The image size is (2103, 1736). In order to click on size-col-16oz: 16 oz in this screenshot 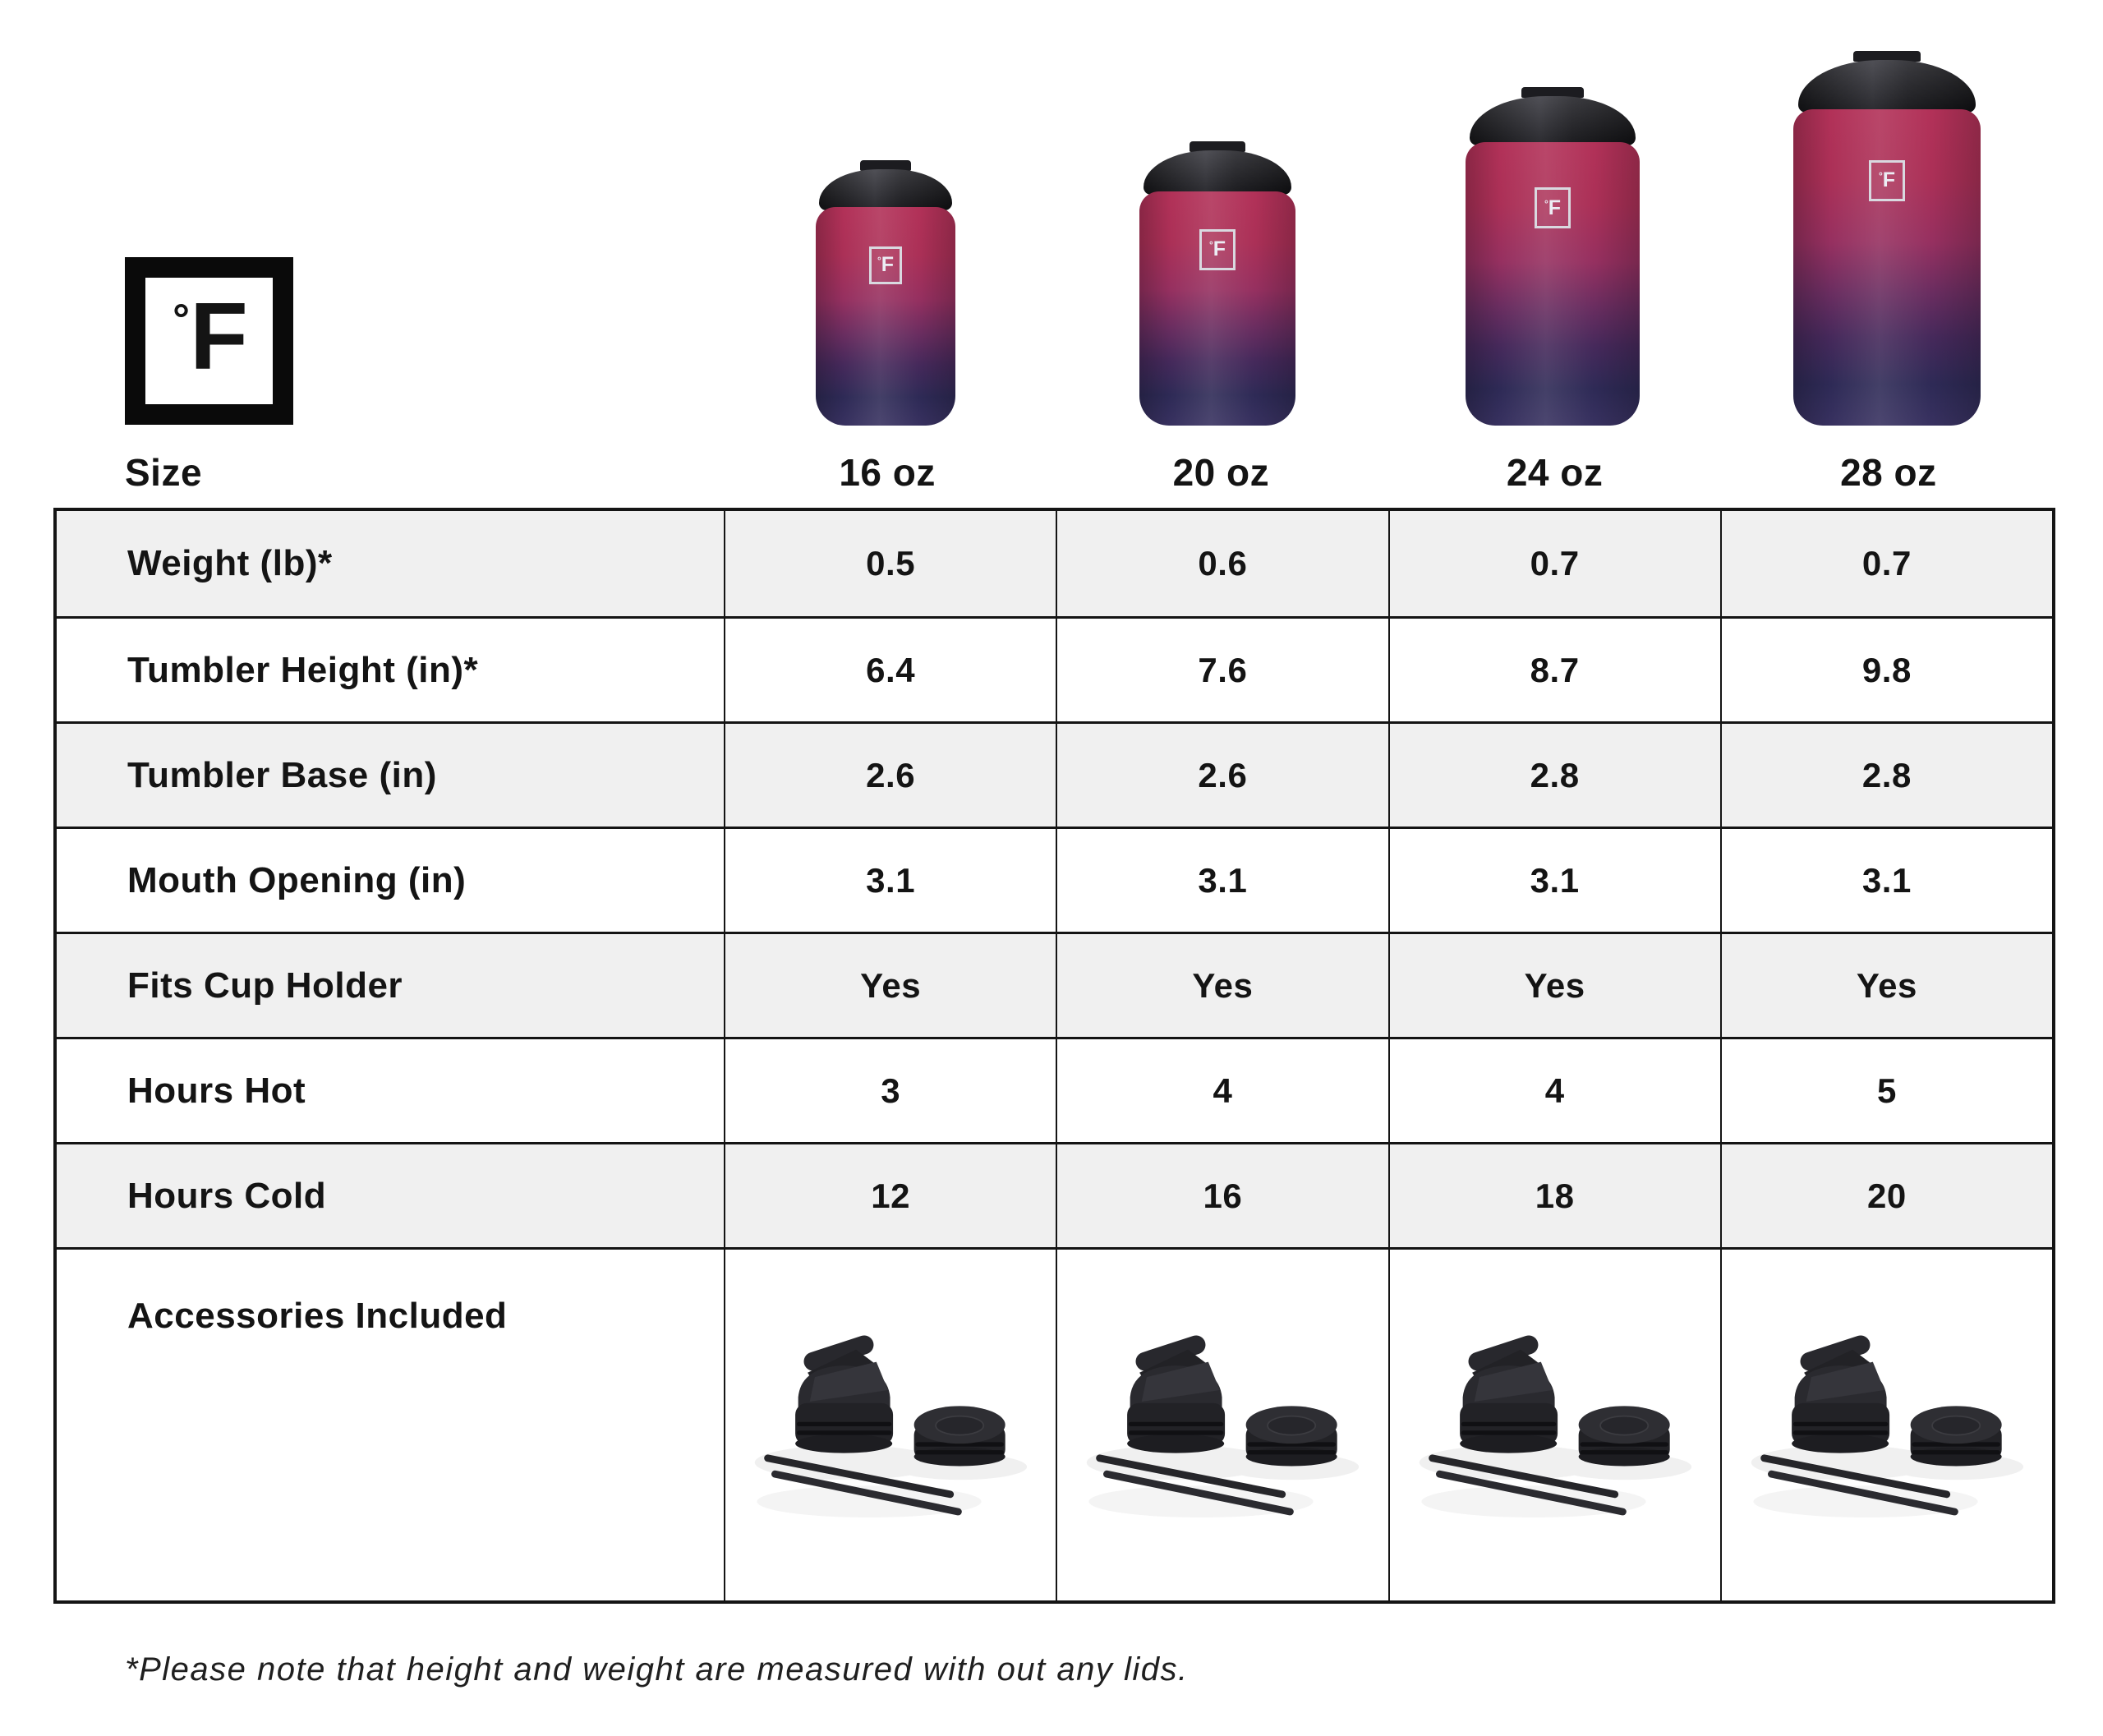, I will do `click(888, 473)`.